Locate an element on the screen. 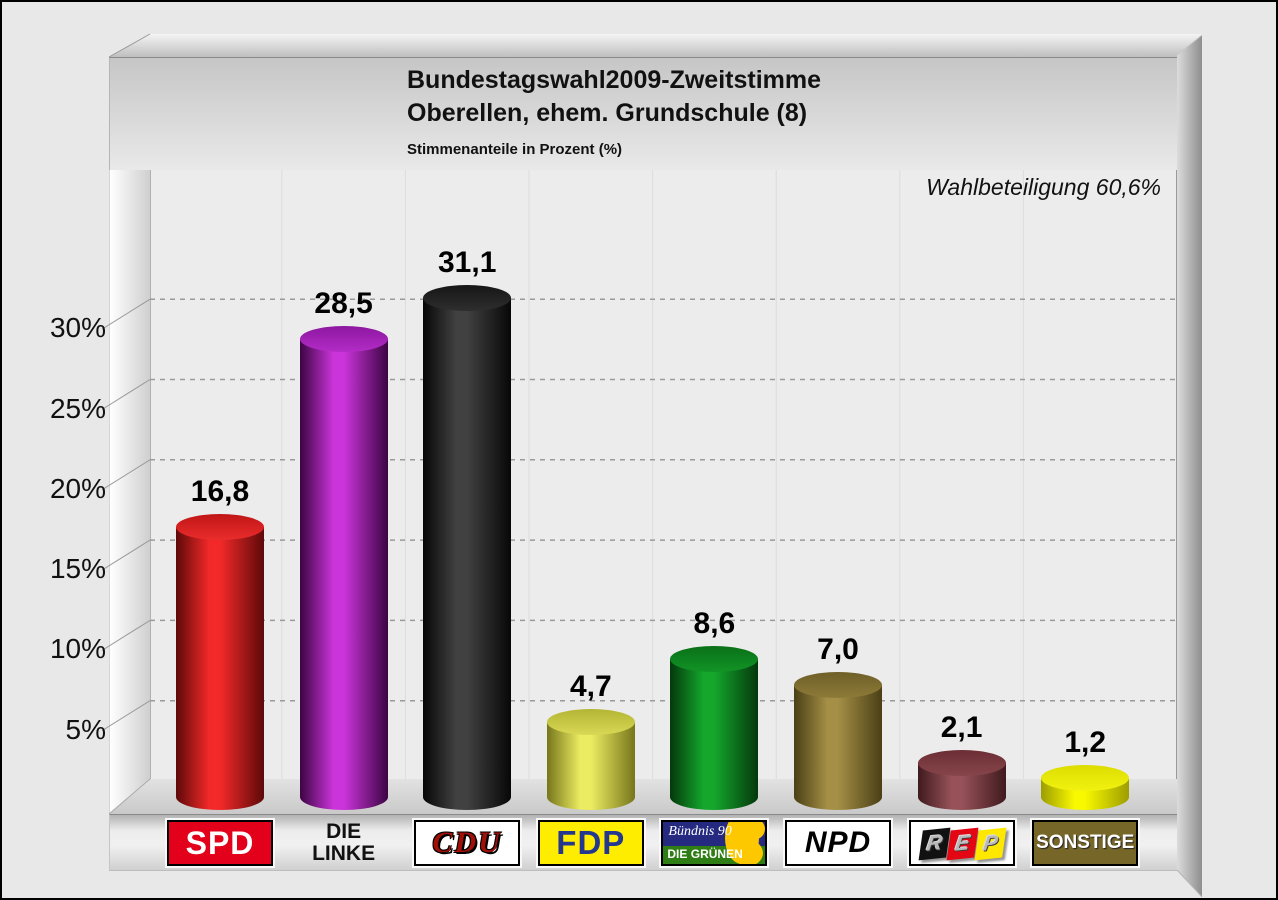 The image size is (1278, 900). frame-top-face is located at coordinates (656, 45).